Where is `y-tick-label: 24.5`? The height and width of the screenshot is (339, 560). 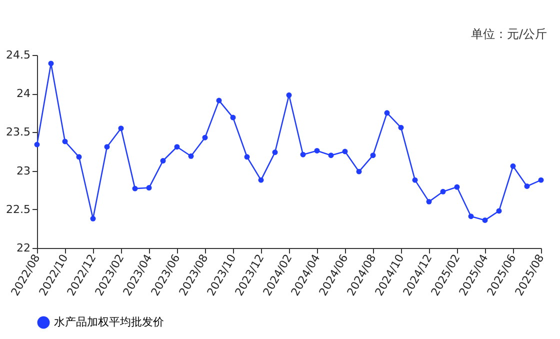
y-tick-label: 24.5 is located at coordinates (18, 55).